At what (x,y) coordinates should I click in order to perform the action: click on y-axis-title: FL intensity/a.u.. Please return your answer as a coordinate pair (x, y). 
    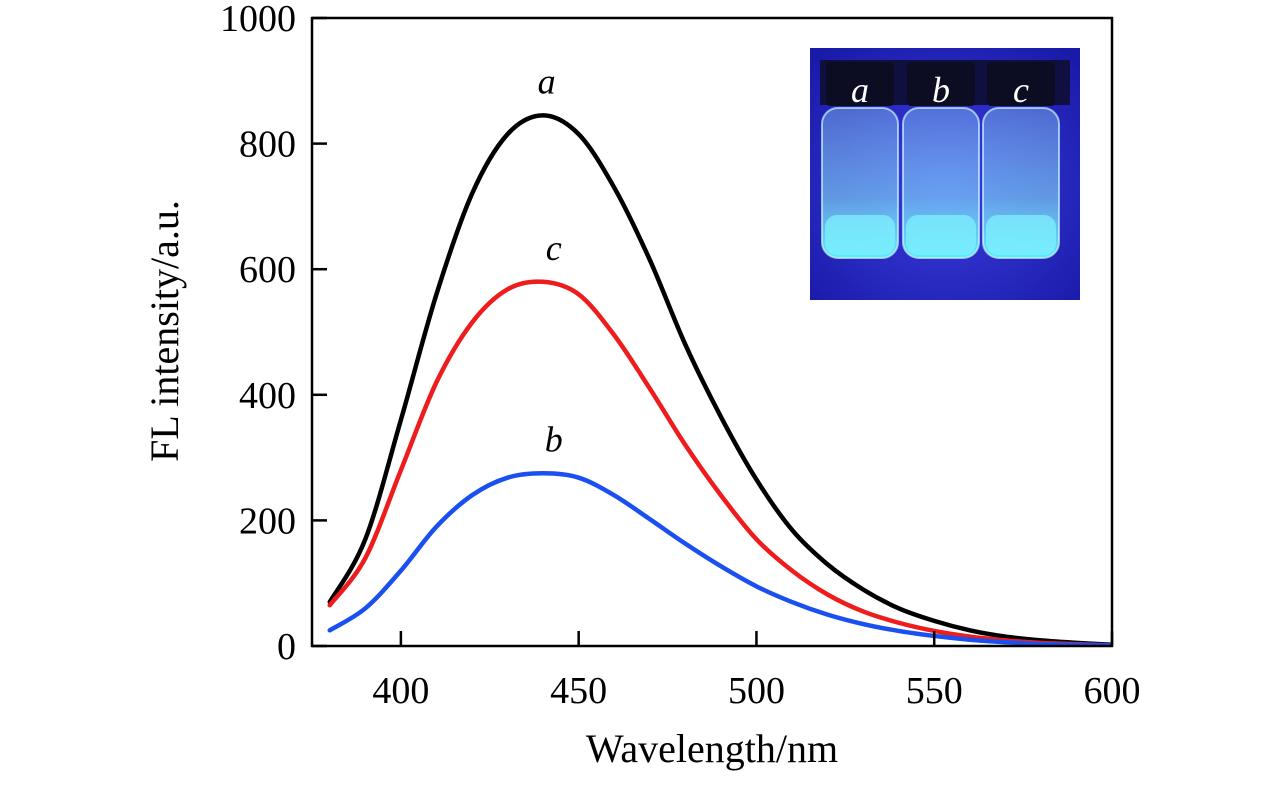
    Looking at the image, I should click on (164, 331).